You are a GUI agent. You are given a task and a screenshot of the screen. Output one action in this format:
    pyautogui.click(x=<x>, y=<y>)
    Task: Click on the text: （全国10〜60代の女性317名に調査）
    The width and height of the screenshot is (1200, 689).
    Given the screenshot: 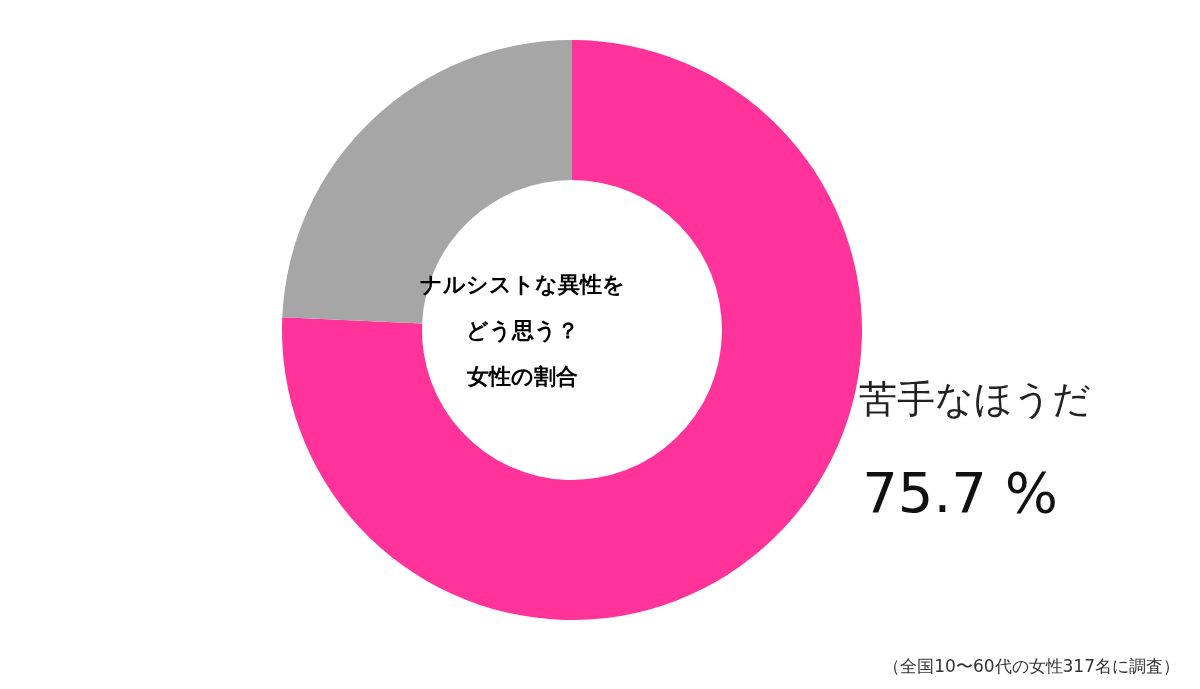 What is the action you would take?
    pyautogui.click(x=1031, y=666)
    